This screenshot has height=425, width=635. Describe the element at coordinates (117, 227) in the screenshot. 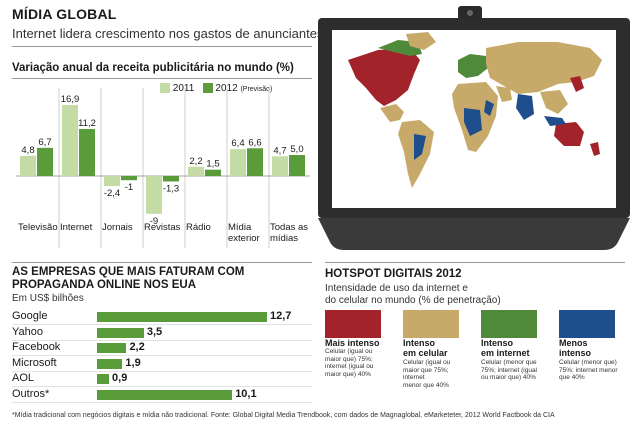

I see `category-label: Jornais` at that location.